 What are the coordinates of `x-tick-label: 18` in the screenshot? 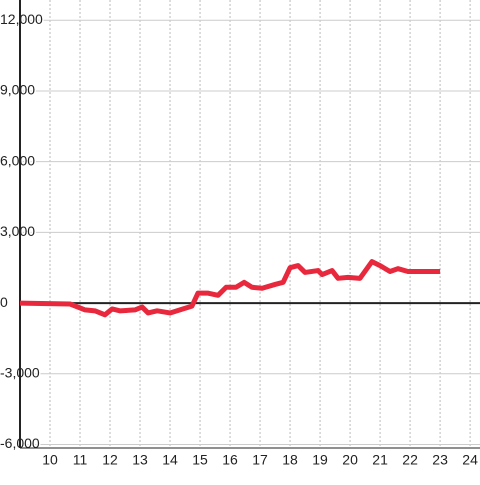 It's located at (290, 460).